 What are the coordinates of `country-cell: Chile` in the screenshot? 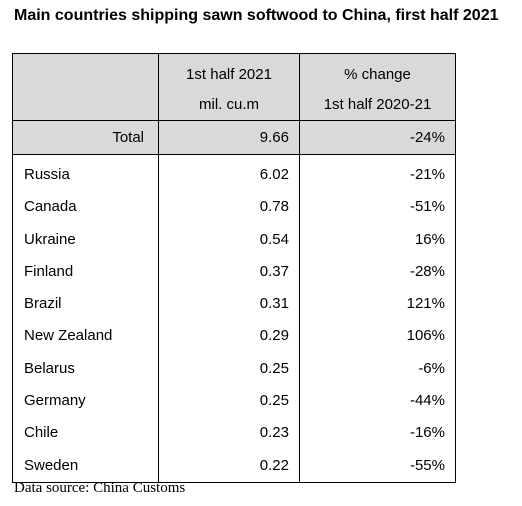 It's located at (41, 433).